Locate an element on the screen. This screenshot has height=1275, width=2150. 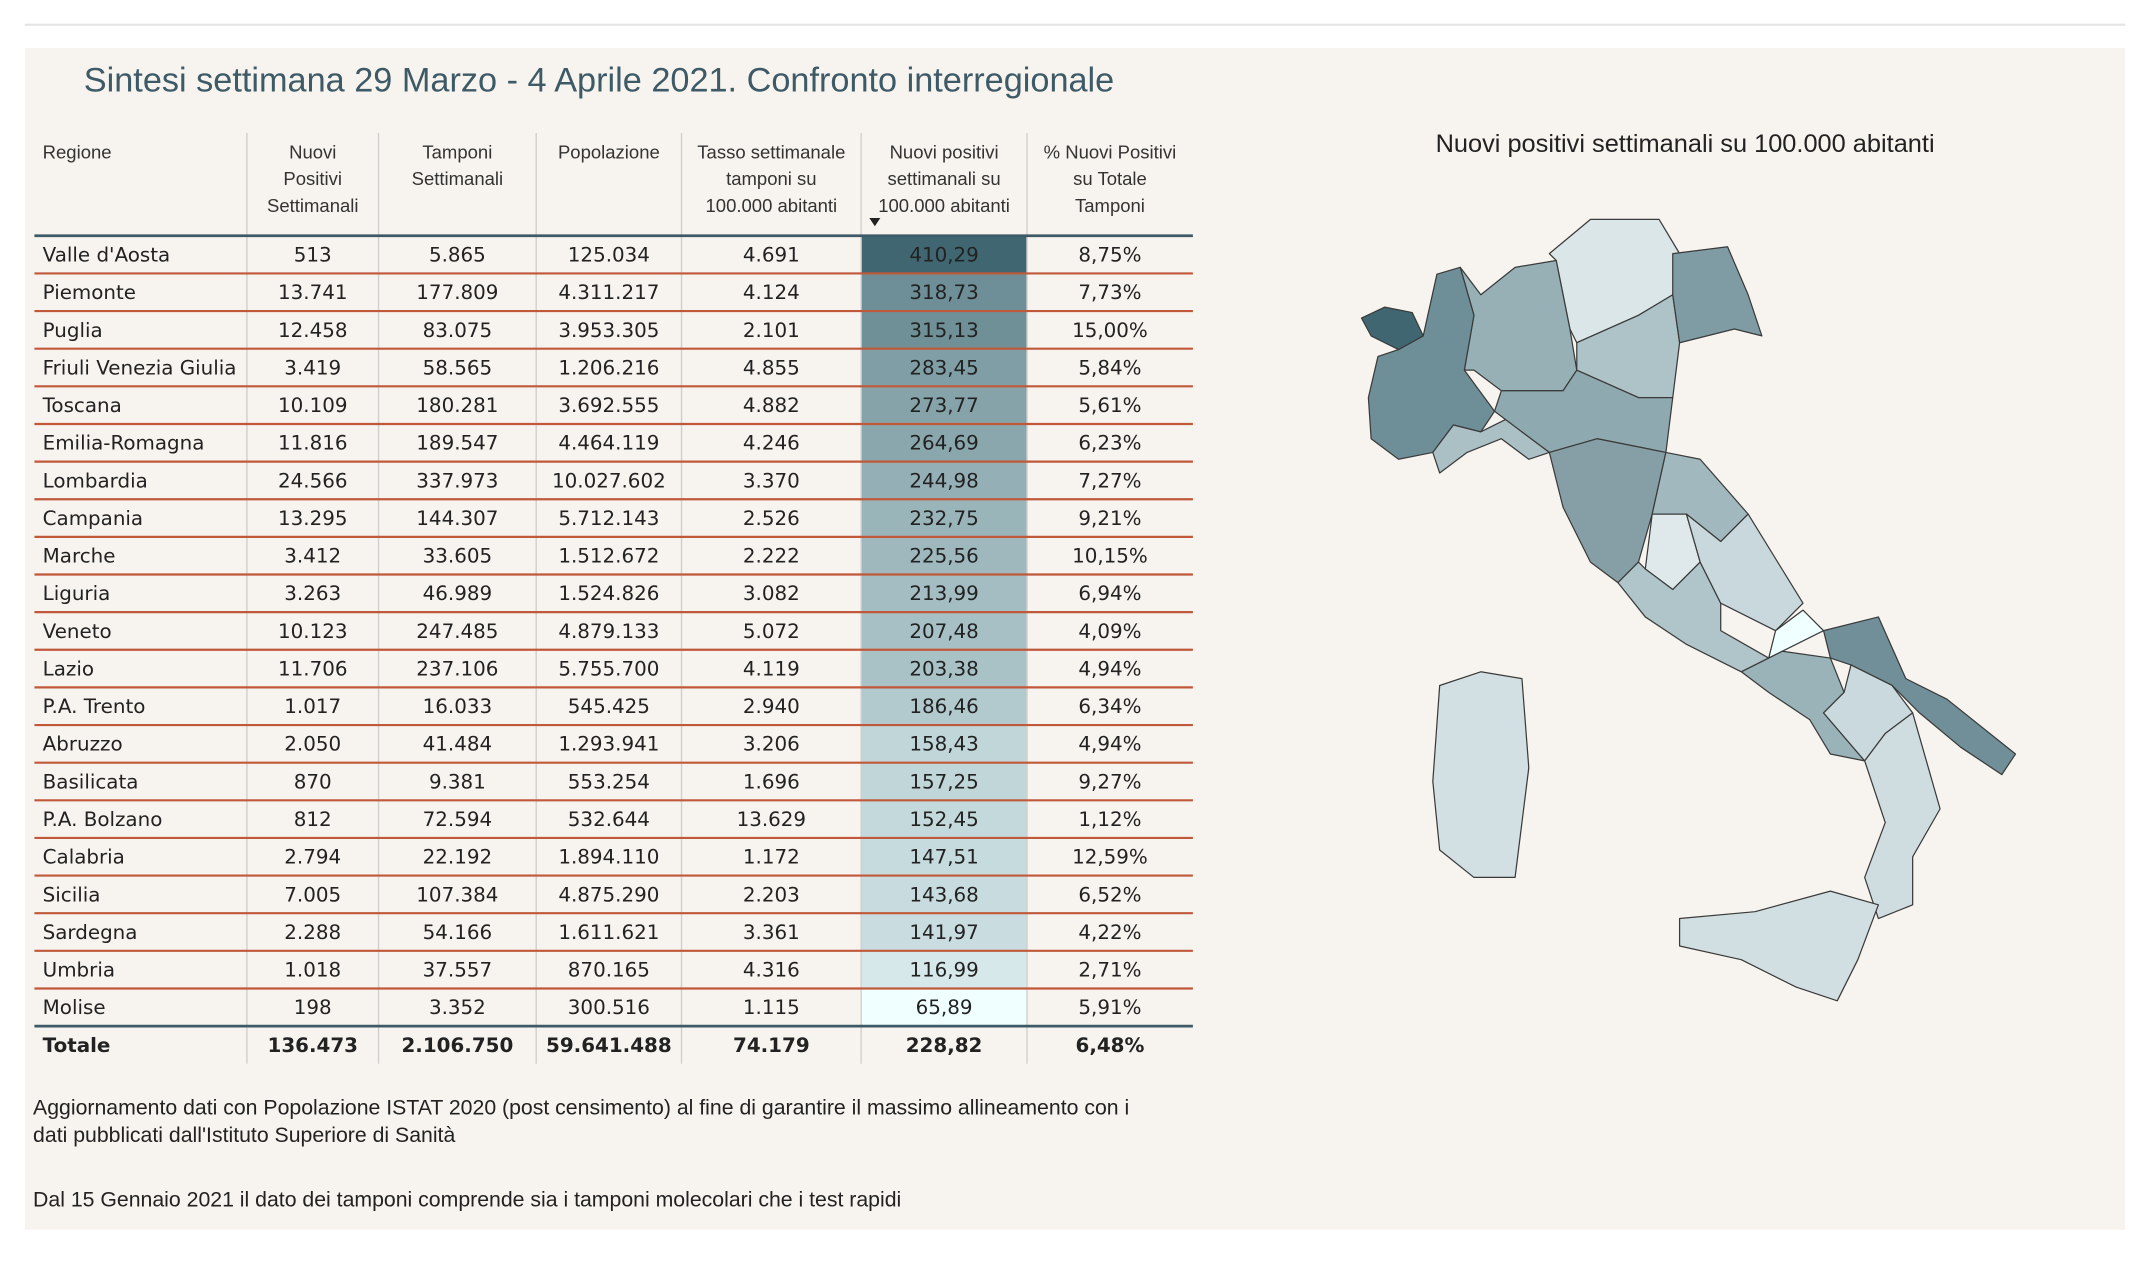
cell: 247.485 is located at coordinates (457, 631).